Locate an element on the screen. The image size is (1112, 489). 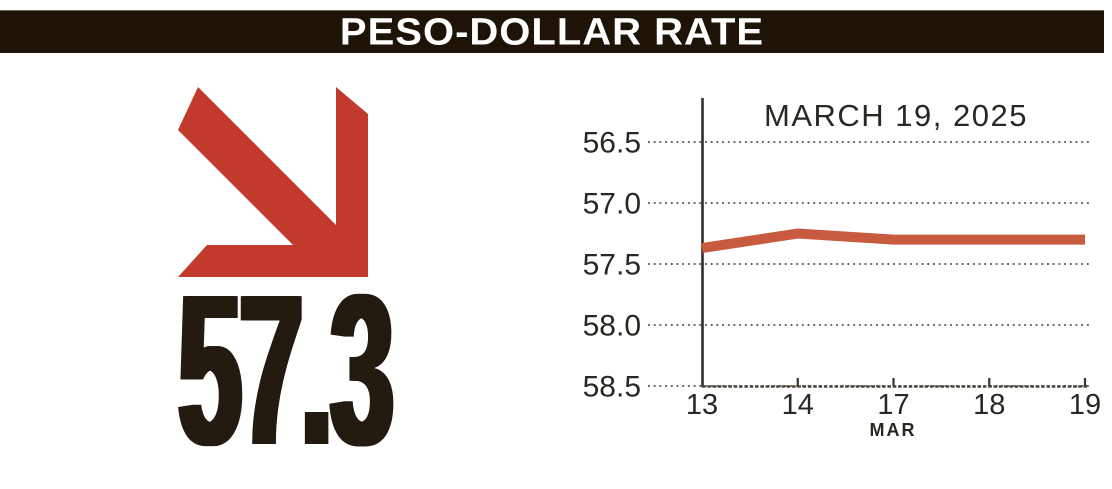
x-axis-title: MAR is located at coordinates (893, 430).